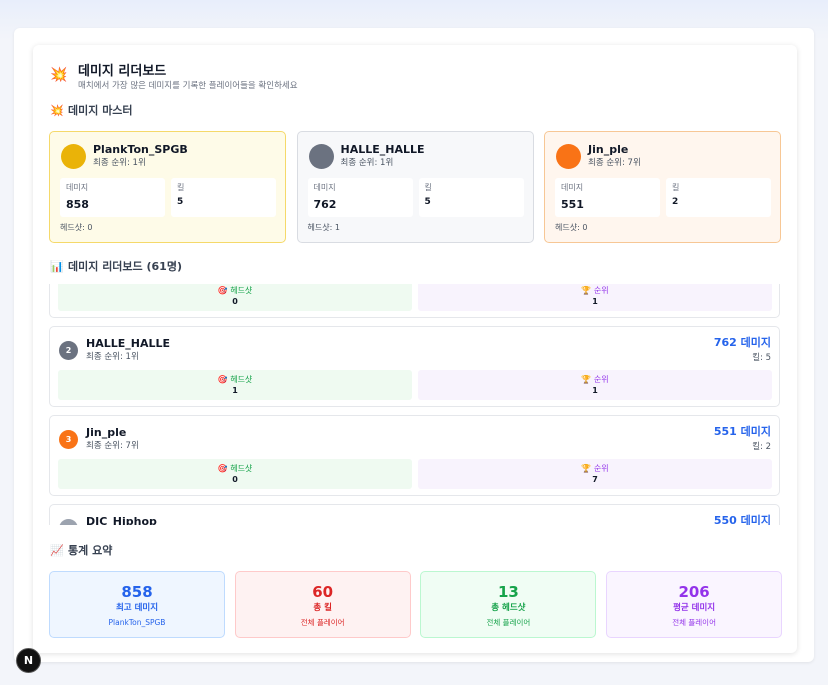 This screenshot has height=685, width=828. I want to click on leaderboard-entry: 4 DIC_Hiphop 550 데미지, so click(414, 514).